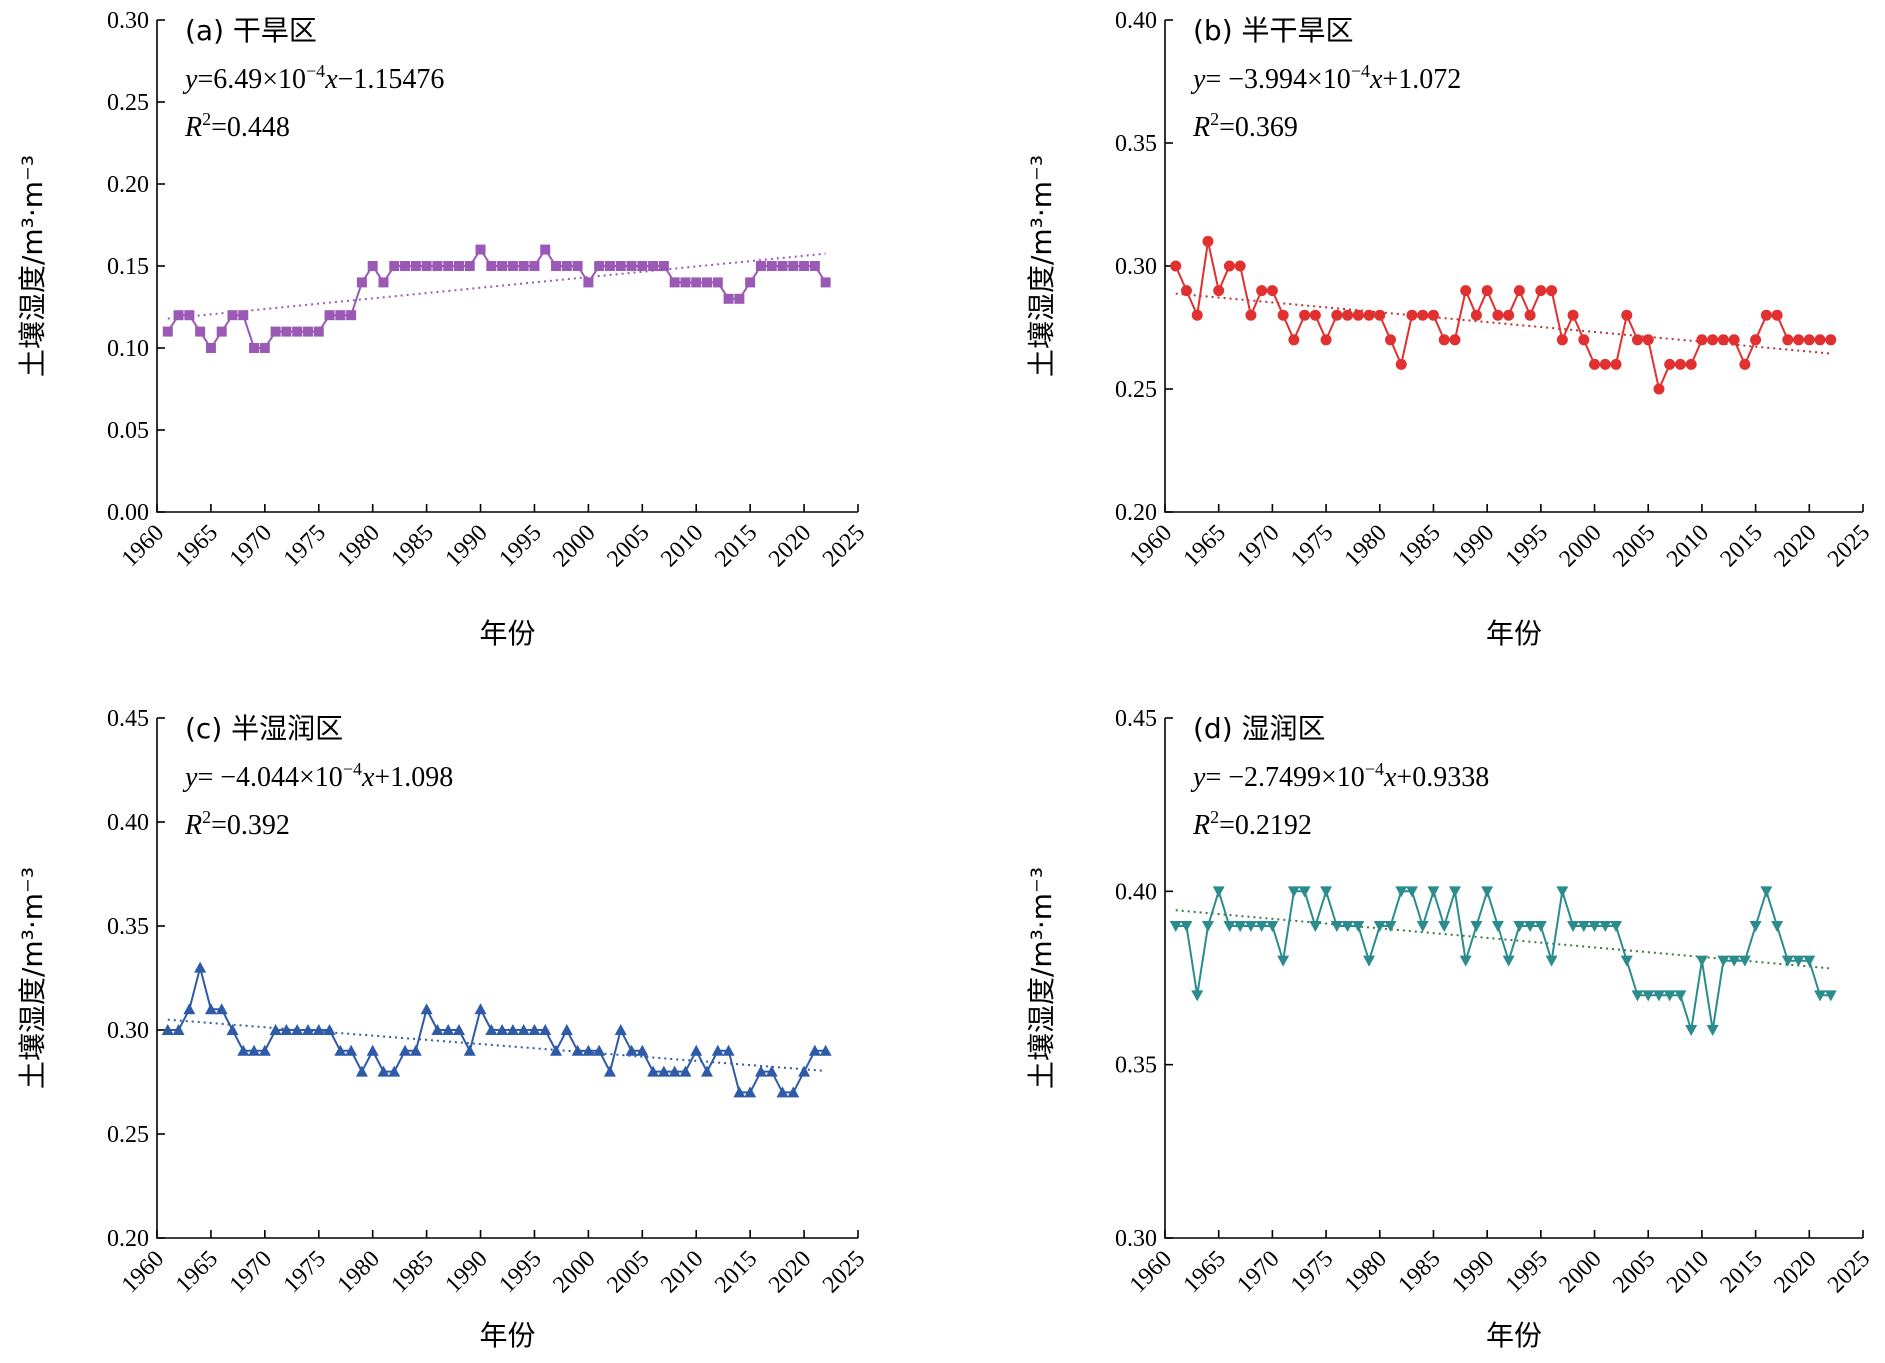 This screenshot has width=1885, height=1363. Describe the element at coordinates (466, 1272) in the screenshot. I see `x-tick-label: 1990` at that location.